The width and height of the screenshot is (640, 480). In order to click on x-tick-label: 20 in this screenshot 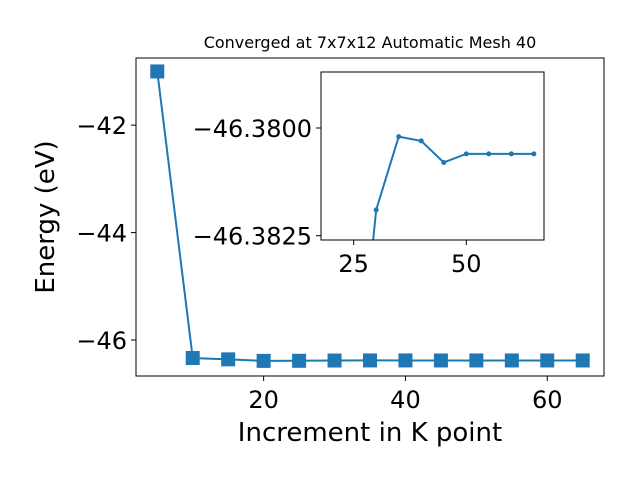, I will do `click(263, 400)`.